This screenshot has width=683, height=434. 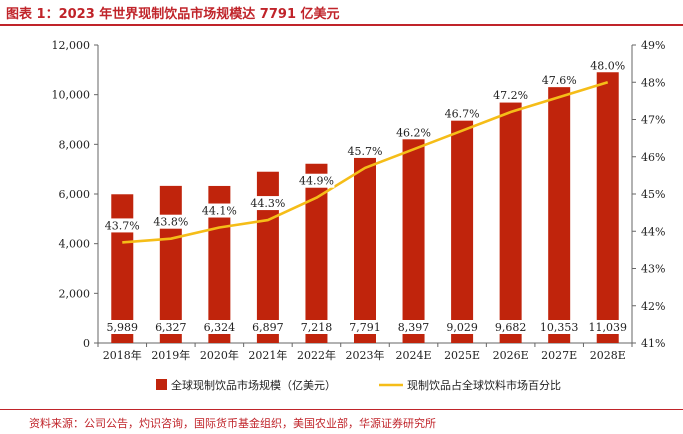 I want to click on x-tick-label: 2023年, so click(x=365, y=355).